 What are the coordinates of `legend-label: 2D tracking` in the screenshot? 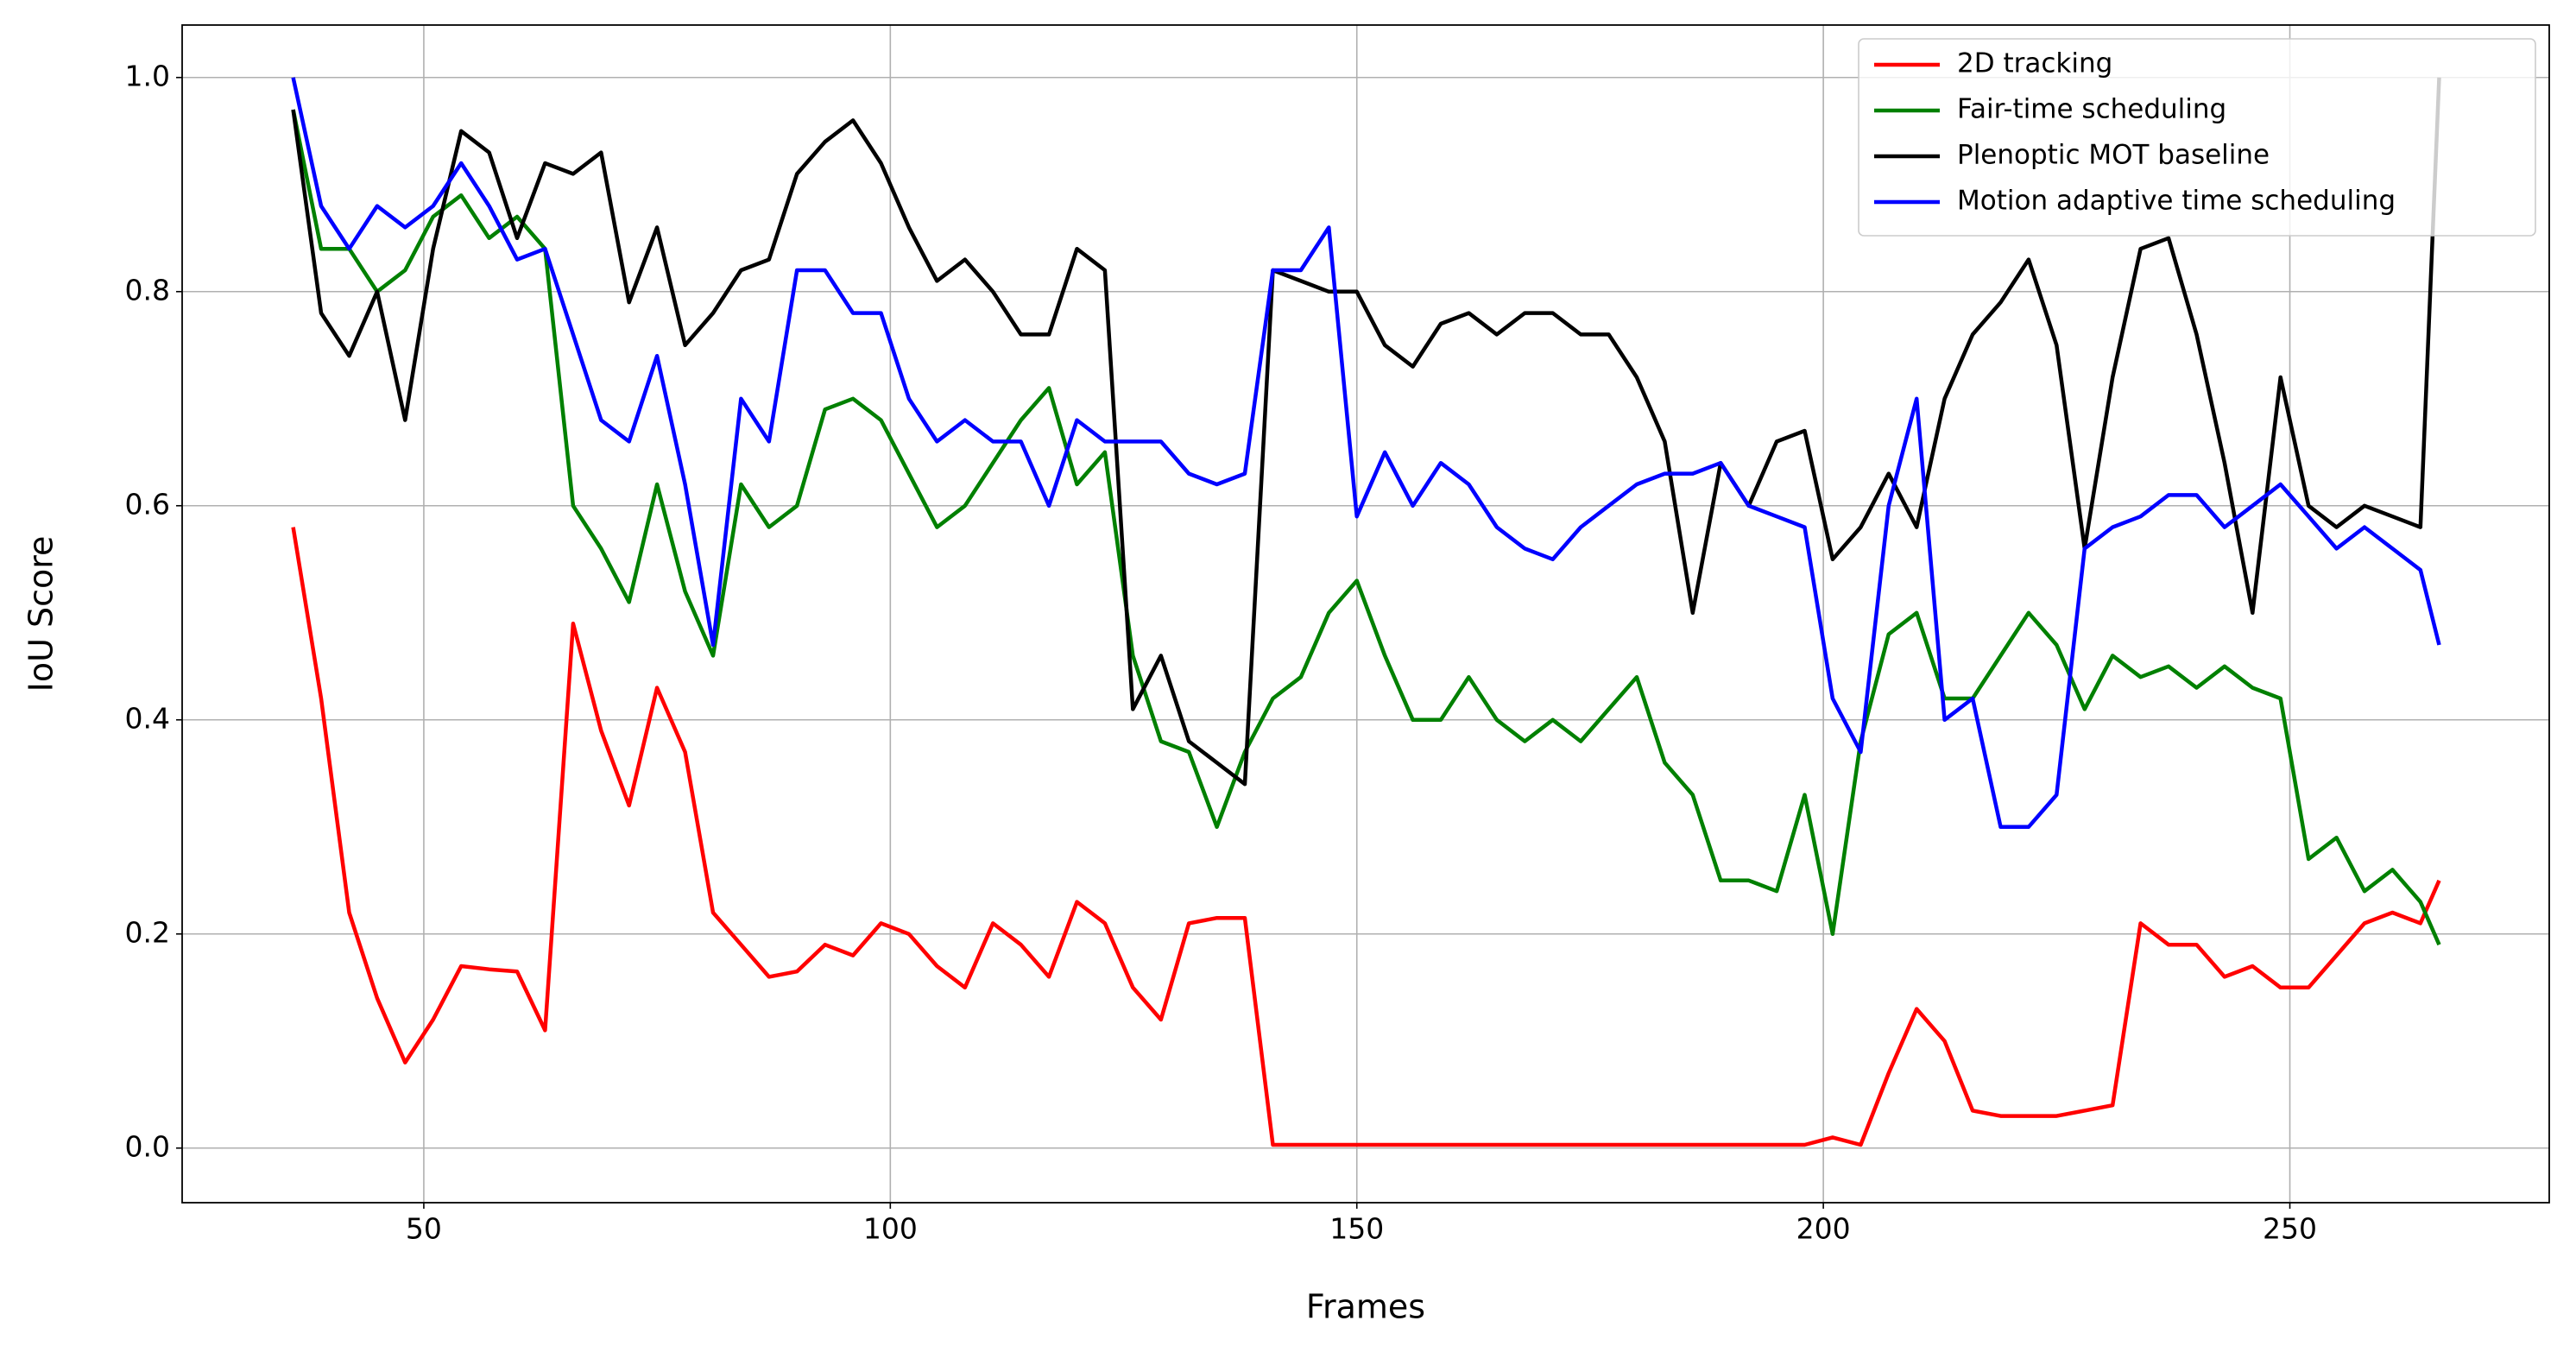 It's located at (2034, 64).